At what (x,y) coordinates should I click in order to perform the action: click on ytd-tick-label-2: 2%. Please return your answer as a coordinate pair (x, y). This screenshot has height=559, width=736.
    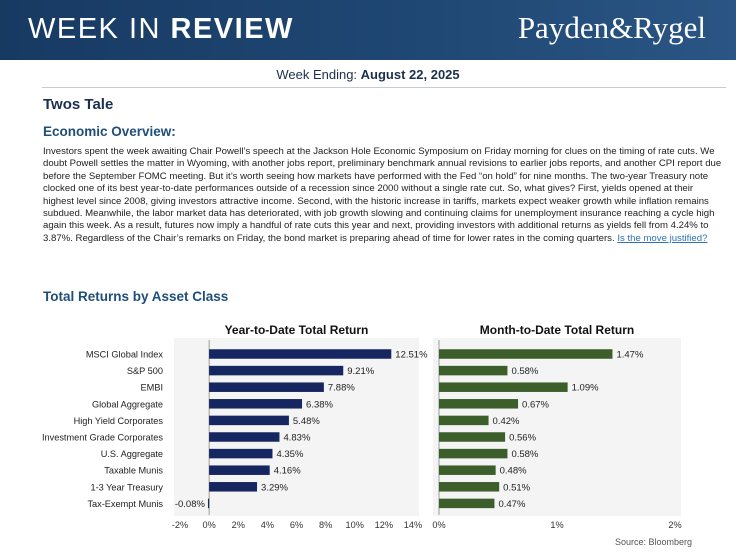
    Looking at the image, I should click on (238, 525).